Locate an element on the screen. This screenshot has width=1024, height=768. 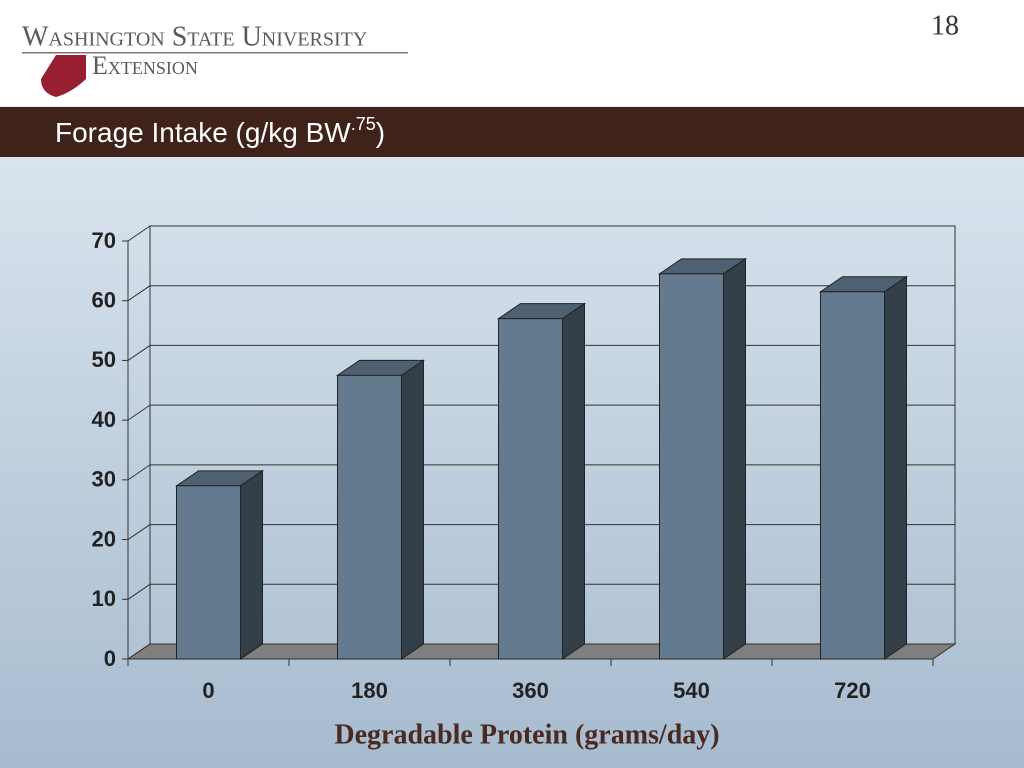
slide-number: 18 is located at coordinates (945, 25).